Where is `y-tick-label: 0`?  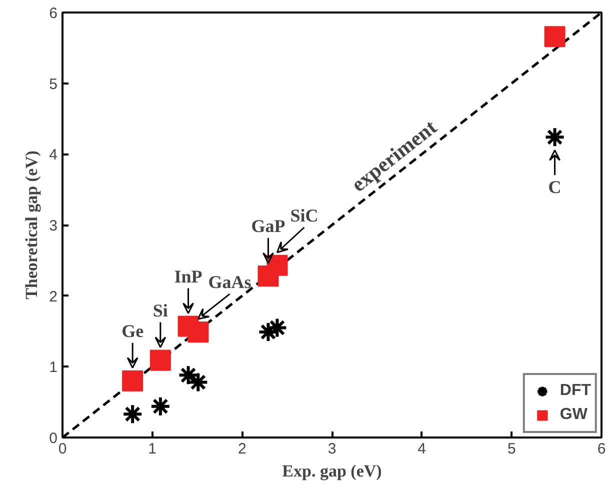 y-tick-label: 0 is located at coordinates (53, 438).